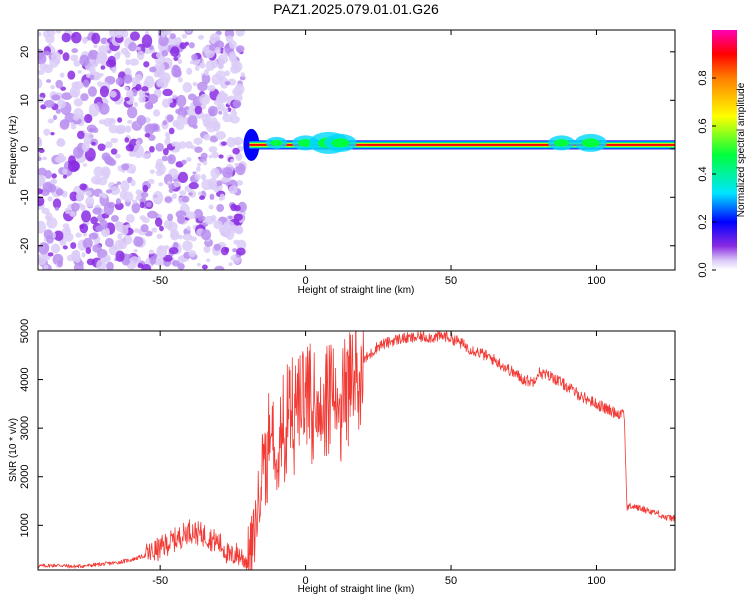 The height and width of the screenshot is (600, 750). Describe the element at coordinates (25, 476) in the screenshot. I see `y-tick-label: 2000` at that location.